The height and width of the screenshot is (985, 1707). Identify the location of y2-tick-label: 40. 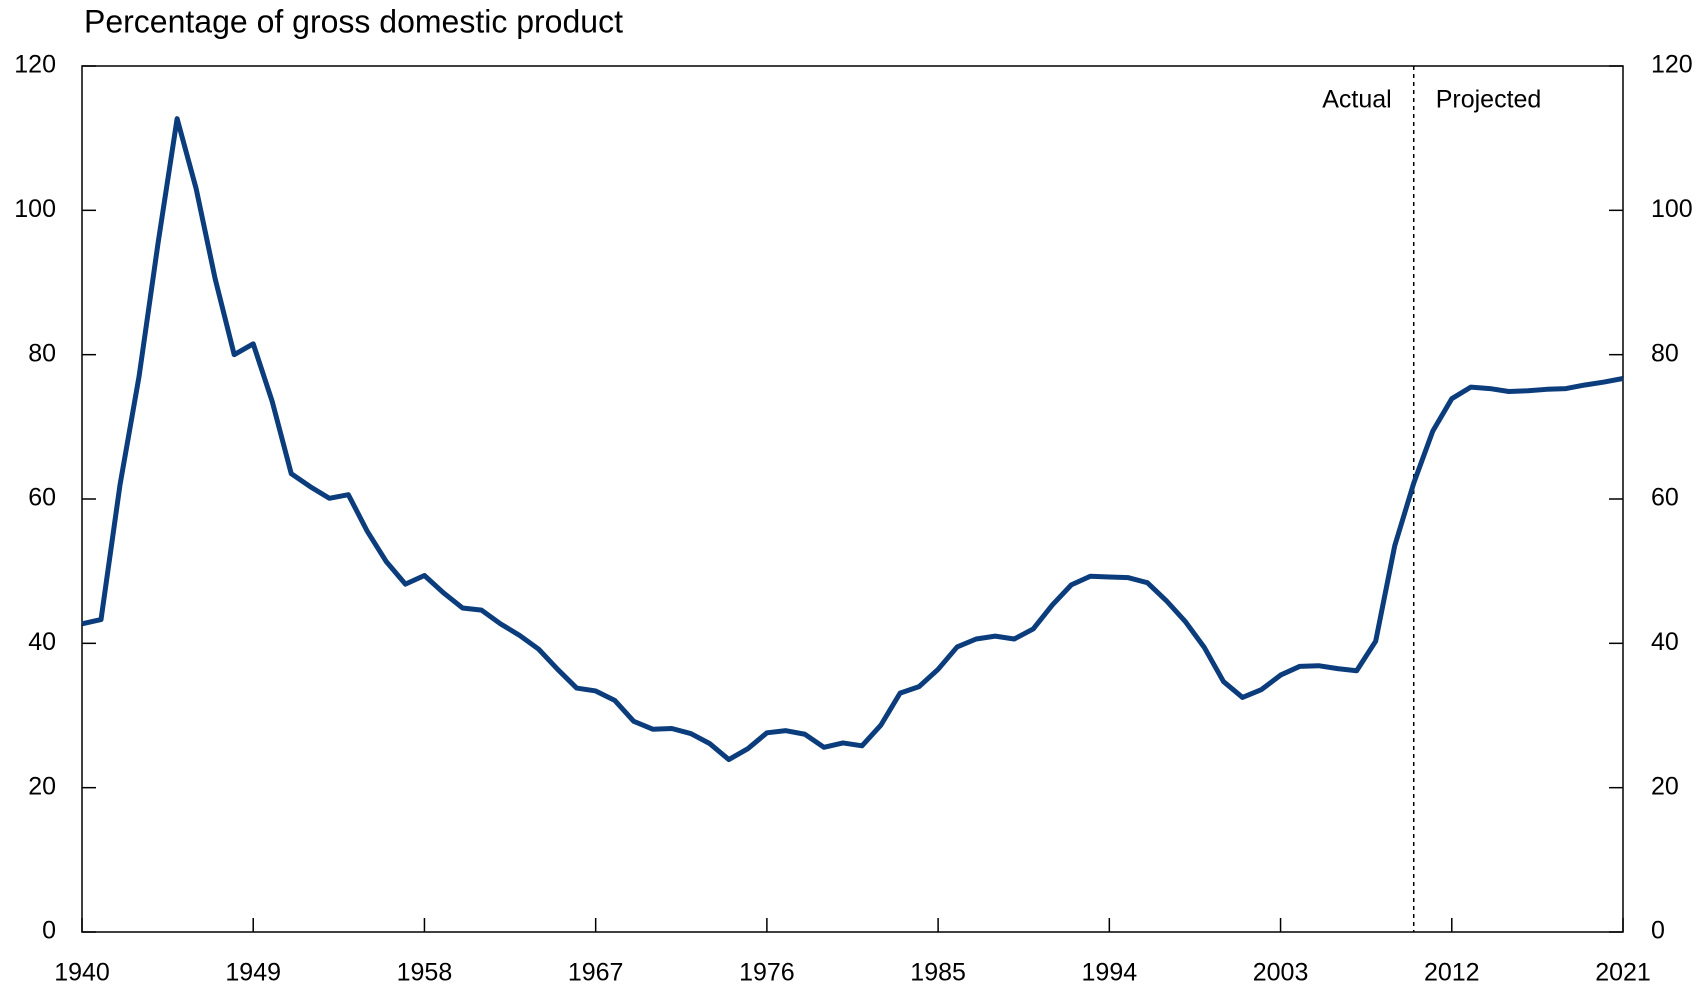
(1665, 642).